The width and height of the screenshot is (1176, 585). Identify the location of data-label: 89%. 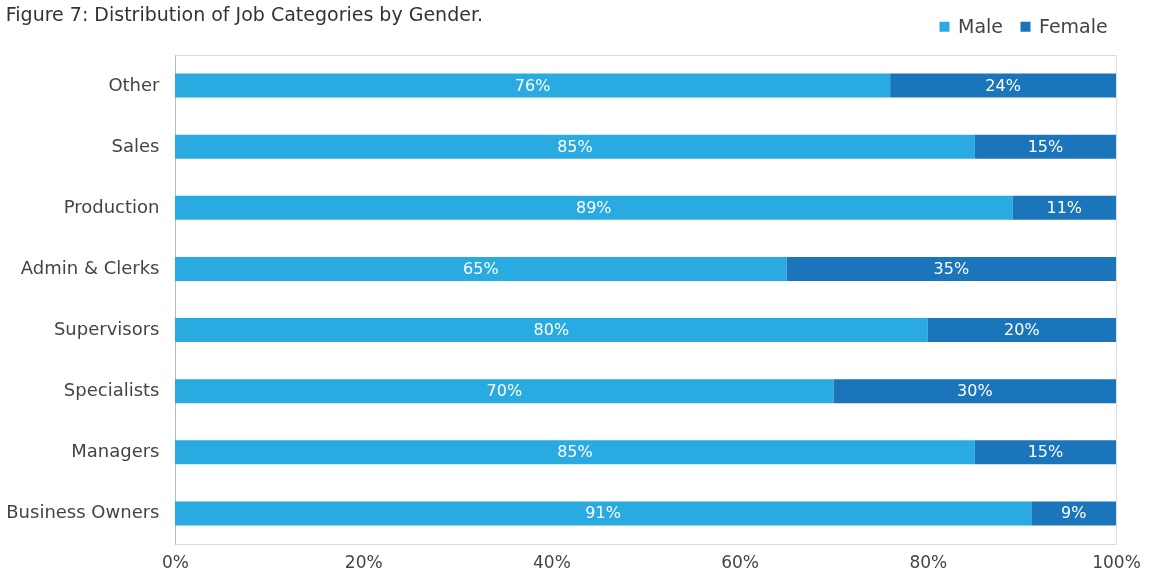
(593, 207).